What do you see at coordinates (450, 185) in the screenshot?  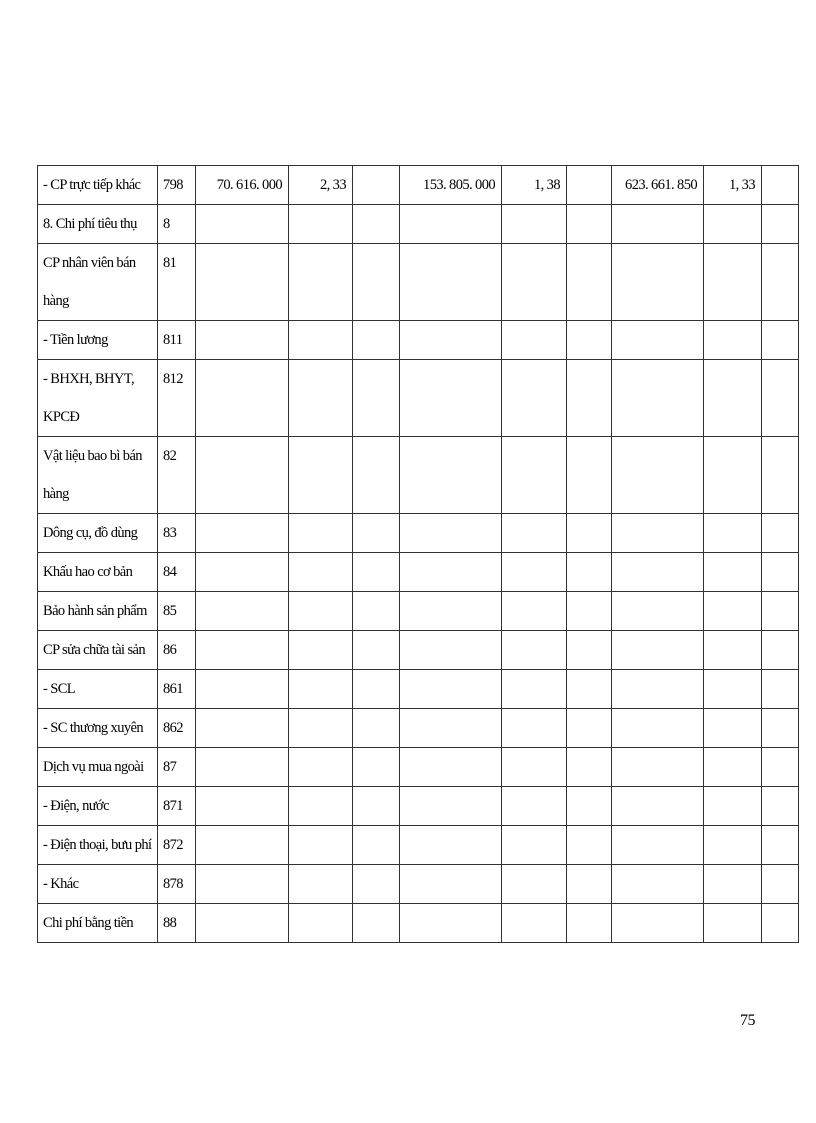 I see `value-cell: 153. 805. 000` at bounding box center [450, 185].